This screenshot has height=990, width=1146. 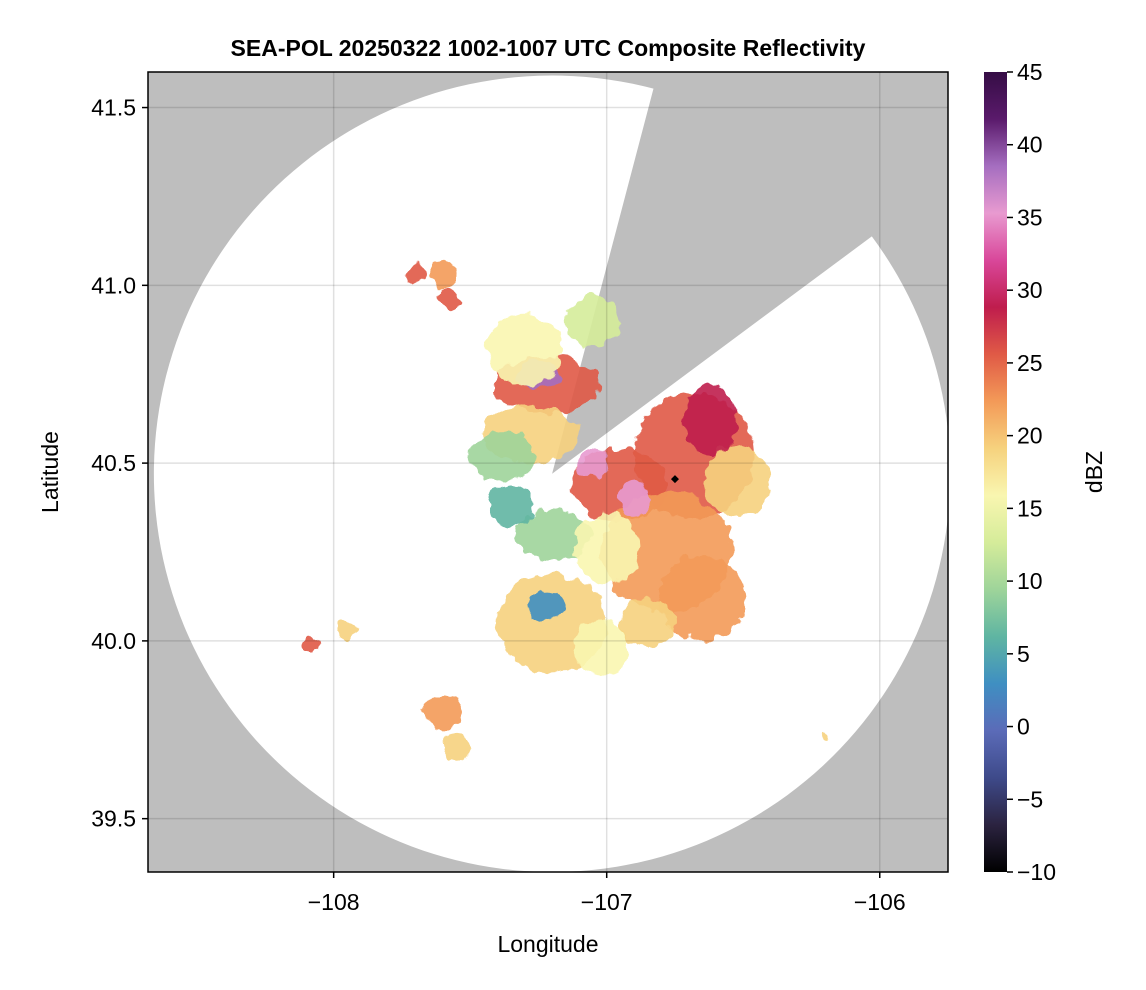 I want to click on x-tick-label: −106, so click(x=880, y=902).